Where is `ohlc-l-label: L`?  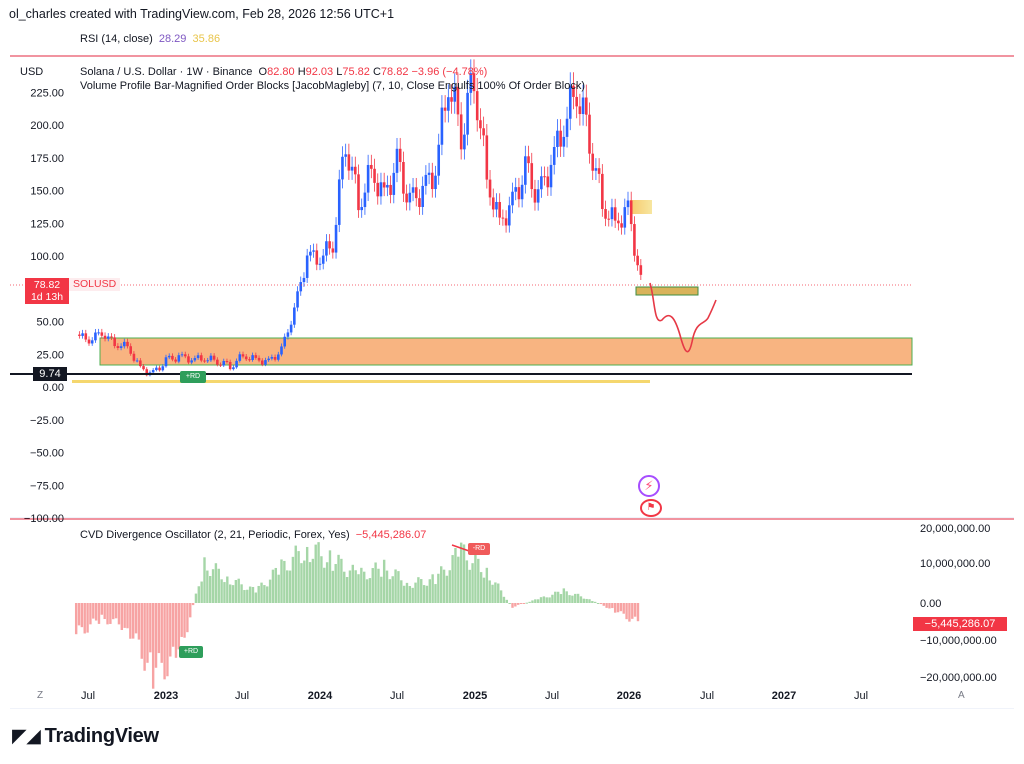 ohlc-l-label: L is located at coordinates (339, 72).